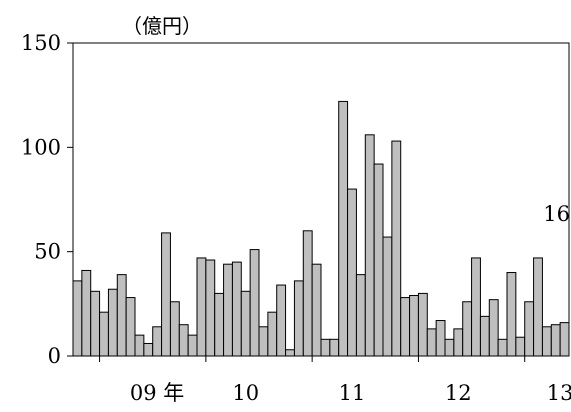  What do you see at coordinates (245, 393) in the screenshot?
I see `x-tick-label: 10` at bounding box center [245, 393].